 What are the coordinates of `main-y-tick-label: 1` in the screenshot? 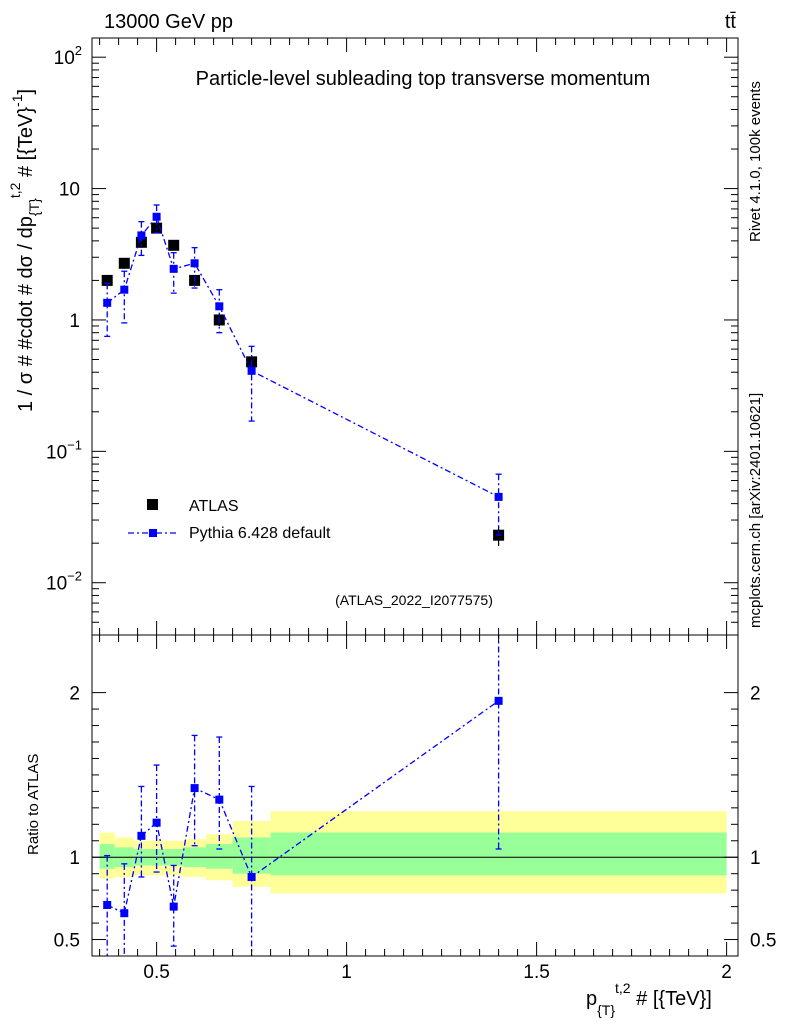 It's located at (74, 321).